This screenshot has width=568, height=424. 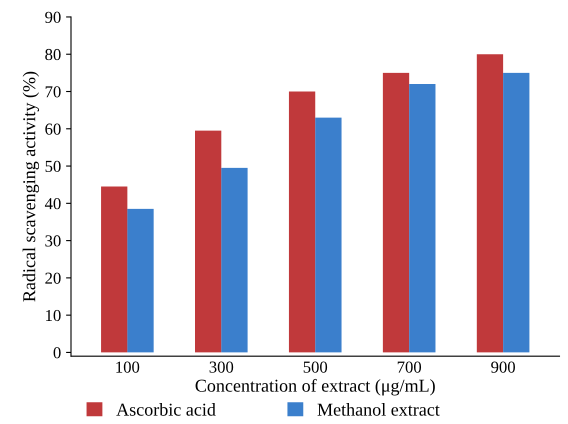 What do you see at coordinates (128, 367) in the screenshot?
I see `x-tick-label: 100` at bounding box center [128, 367].